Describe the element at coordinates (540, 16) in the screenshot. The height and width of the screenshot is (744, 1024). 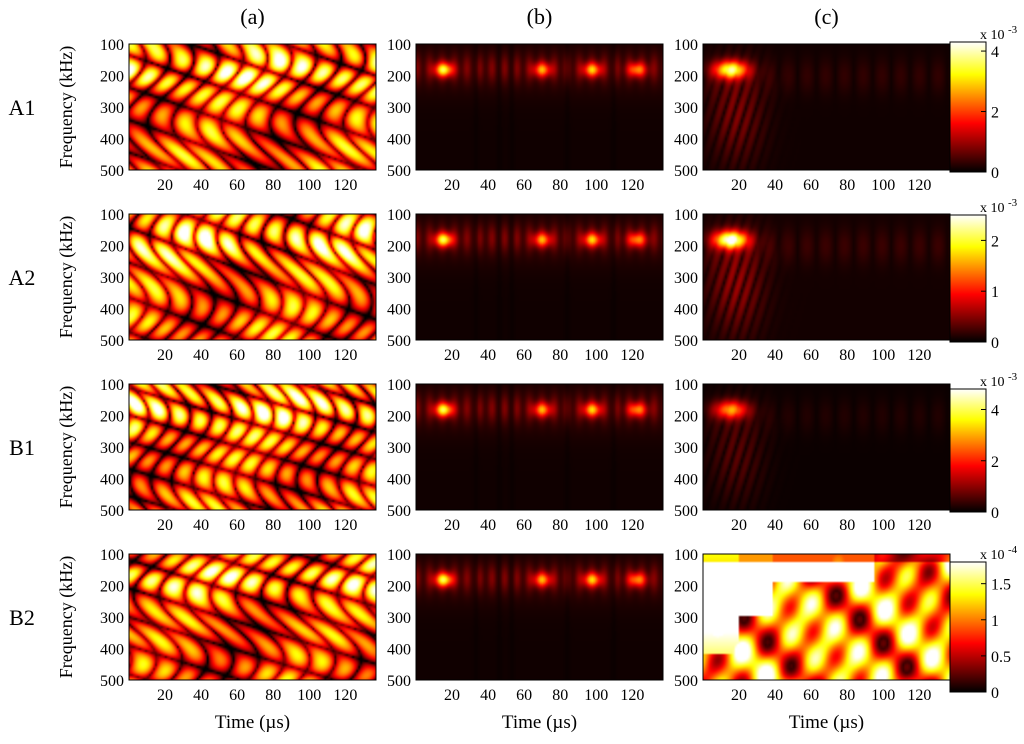
I see `column-label: (b)` at that location.